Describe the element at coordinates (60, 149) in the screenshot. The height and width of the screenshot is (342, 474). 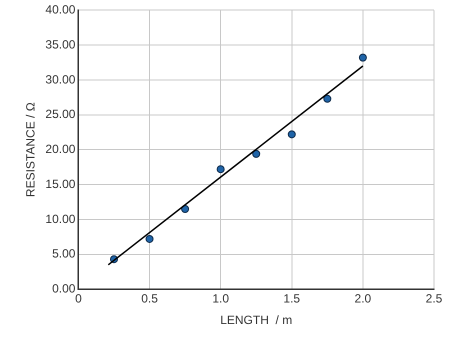
I see `y-tick-label: 20.00` at that location.